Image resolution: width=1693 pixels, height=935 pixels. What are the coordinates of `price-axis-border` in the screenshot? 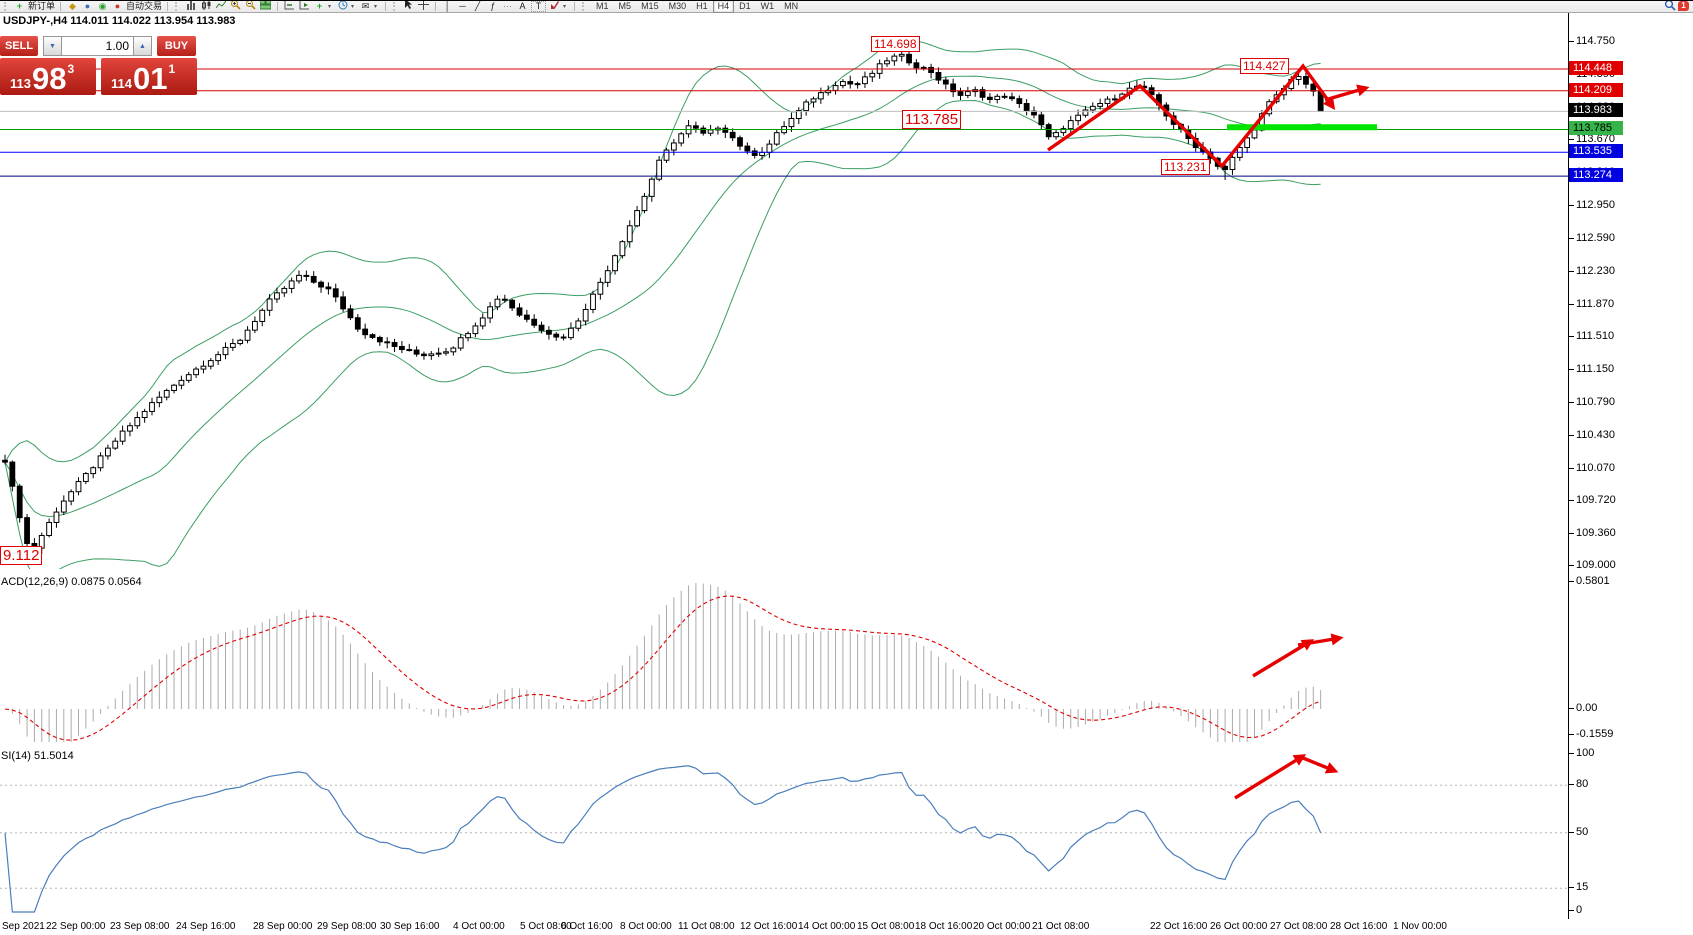 It's located at (1568, 466).